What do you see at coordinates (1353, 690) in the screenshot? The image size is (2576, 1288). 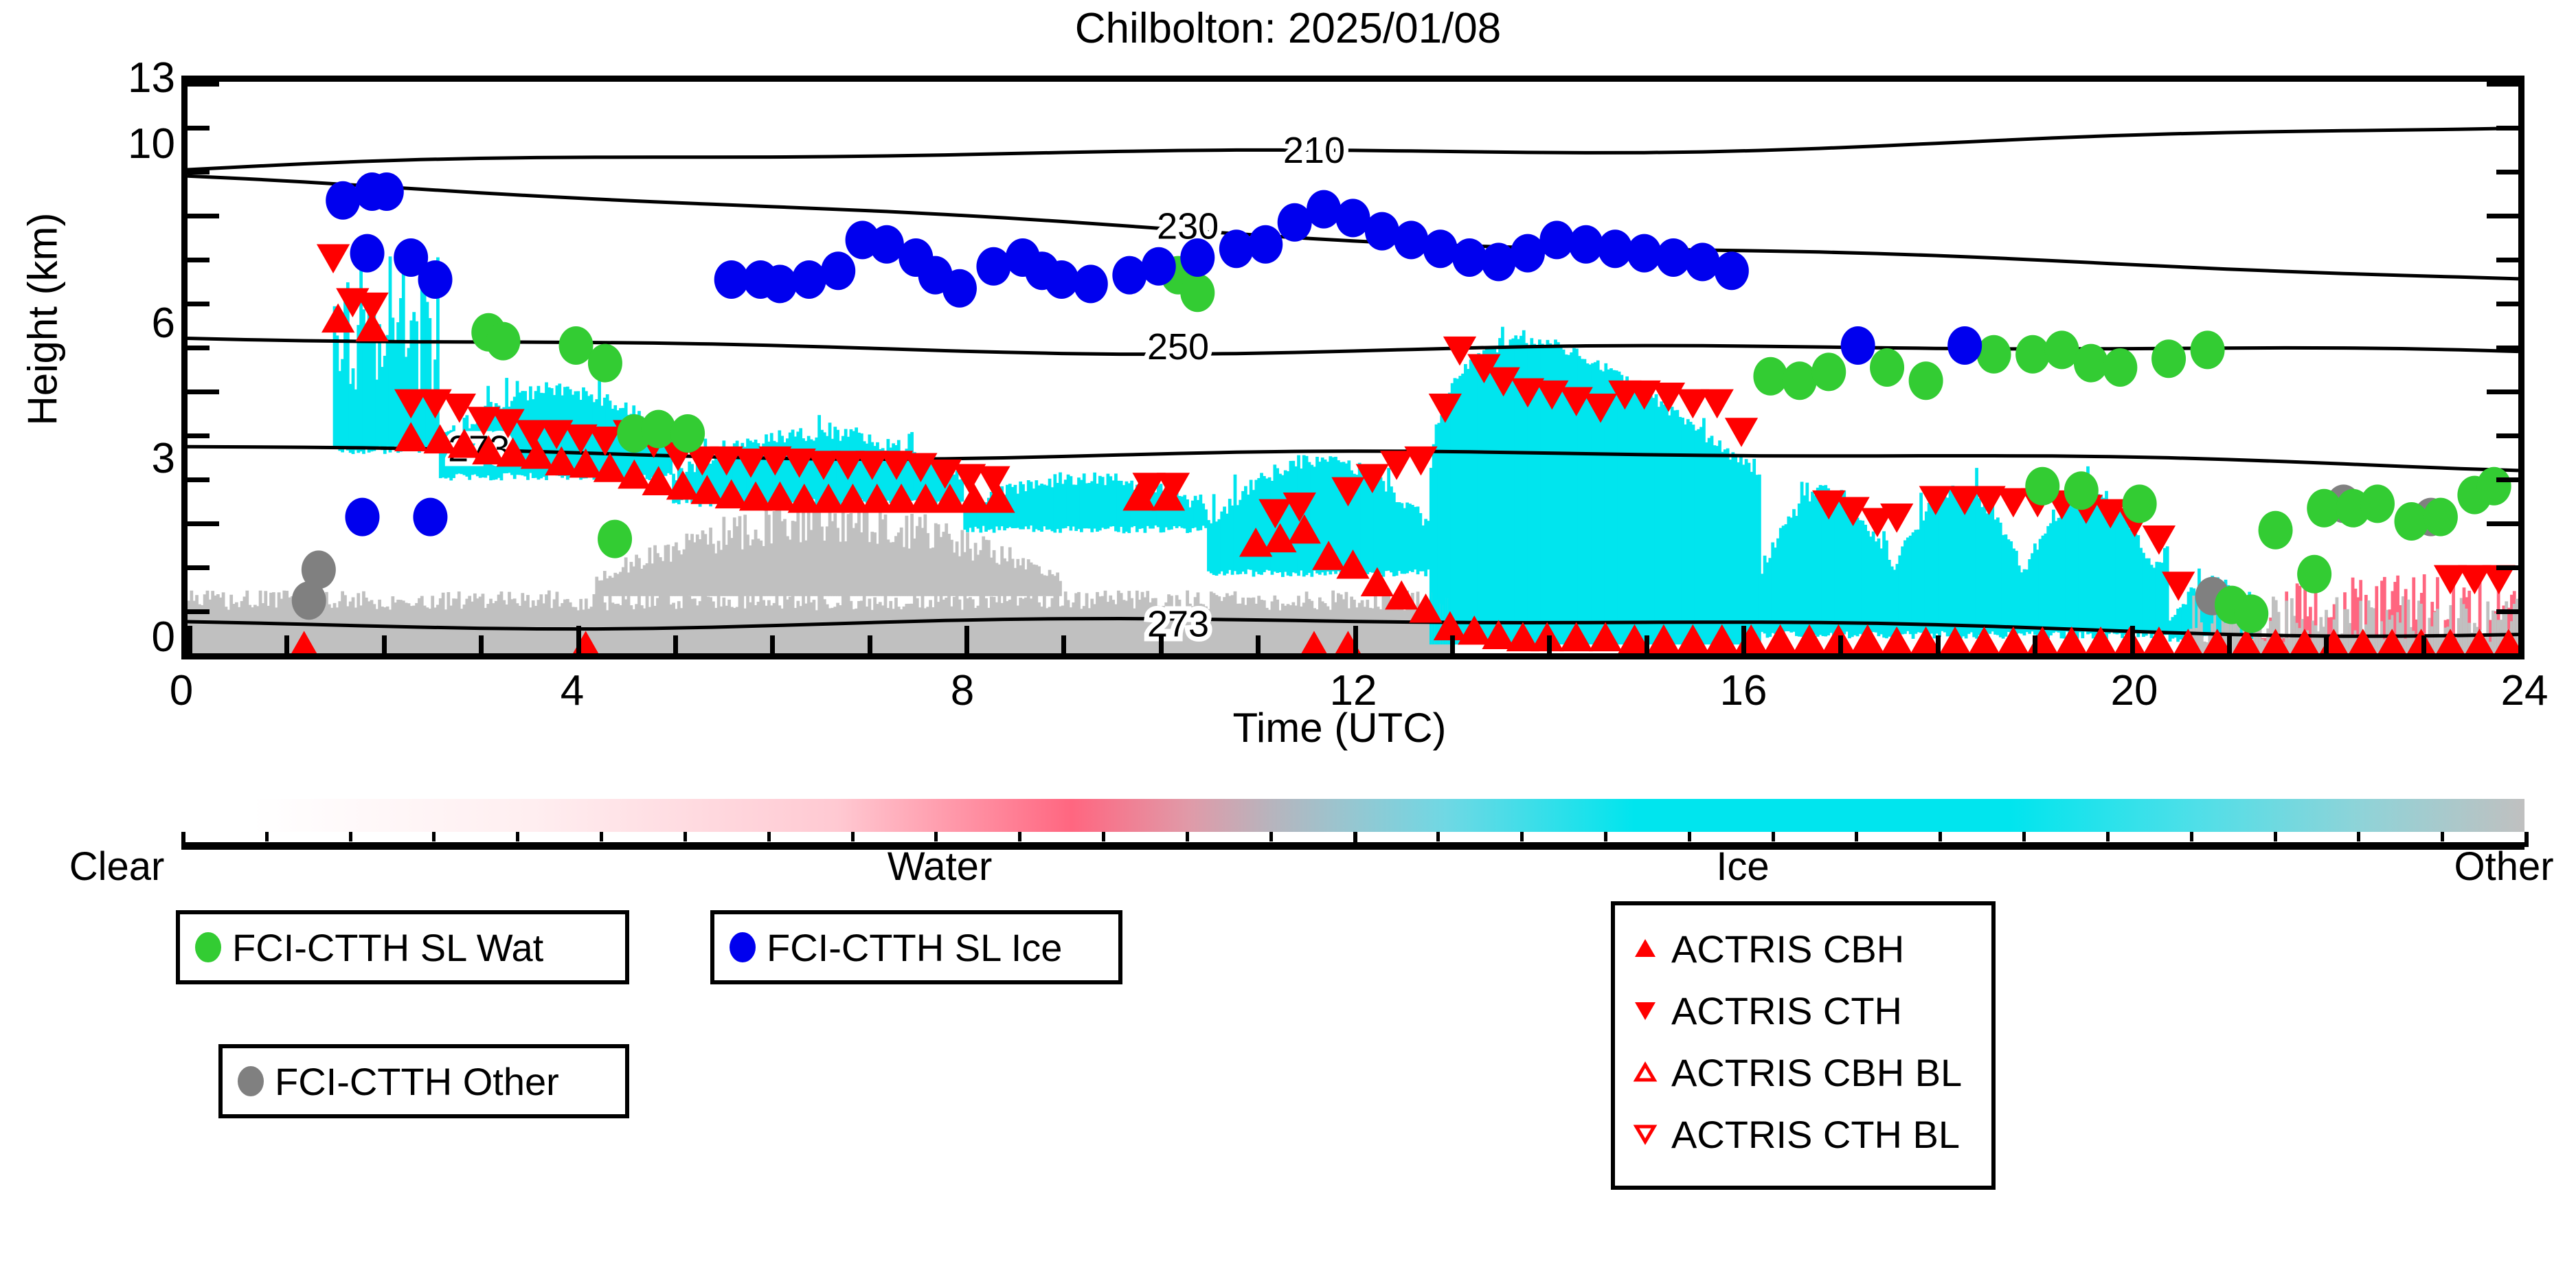 I see `x-tick-label-12: 12` at bounding box center [1353, 690].